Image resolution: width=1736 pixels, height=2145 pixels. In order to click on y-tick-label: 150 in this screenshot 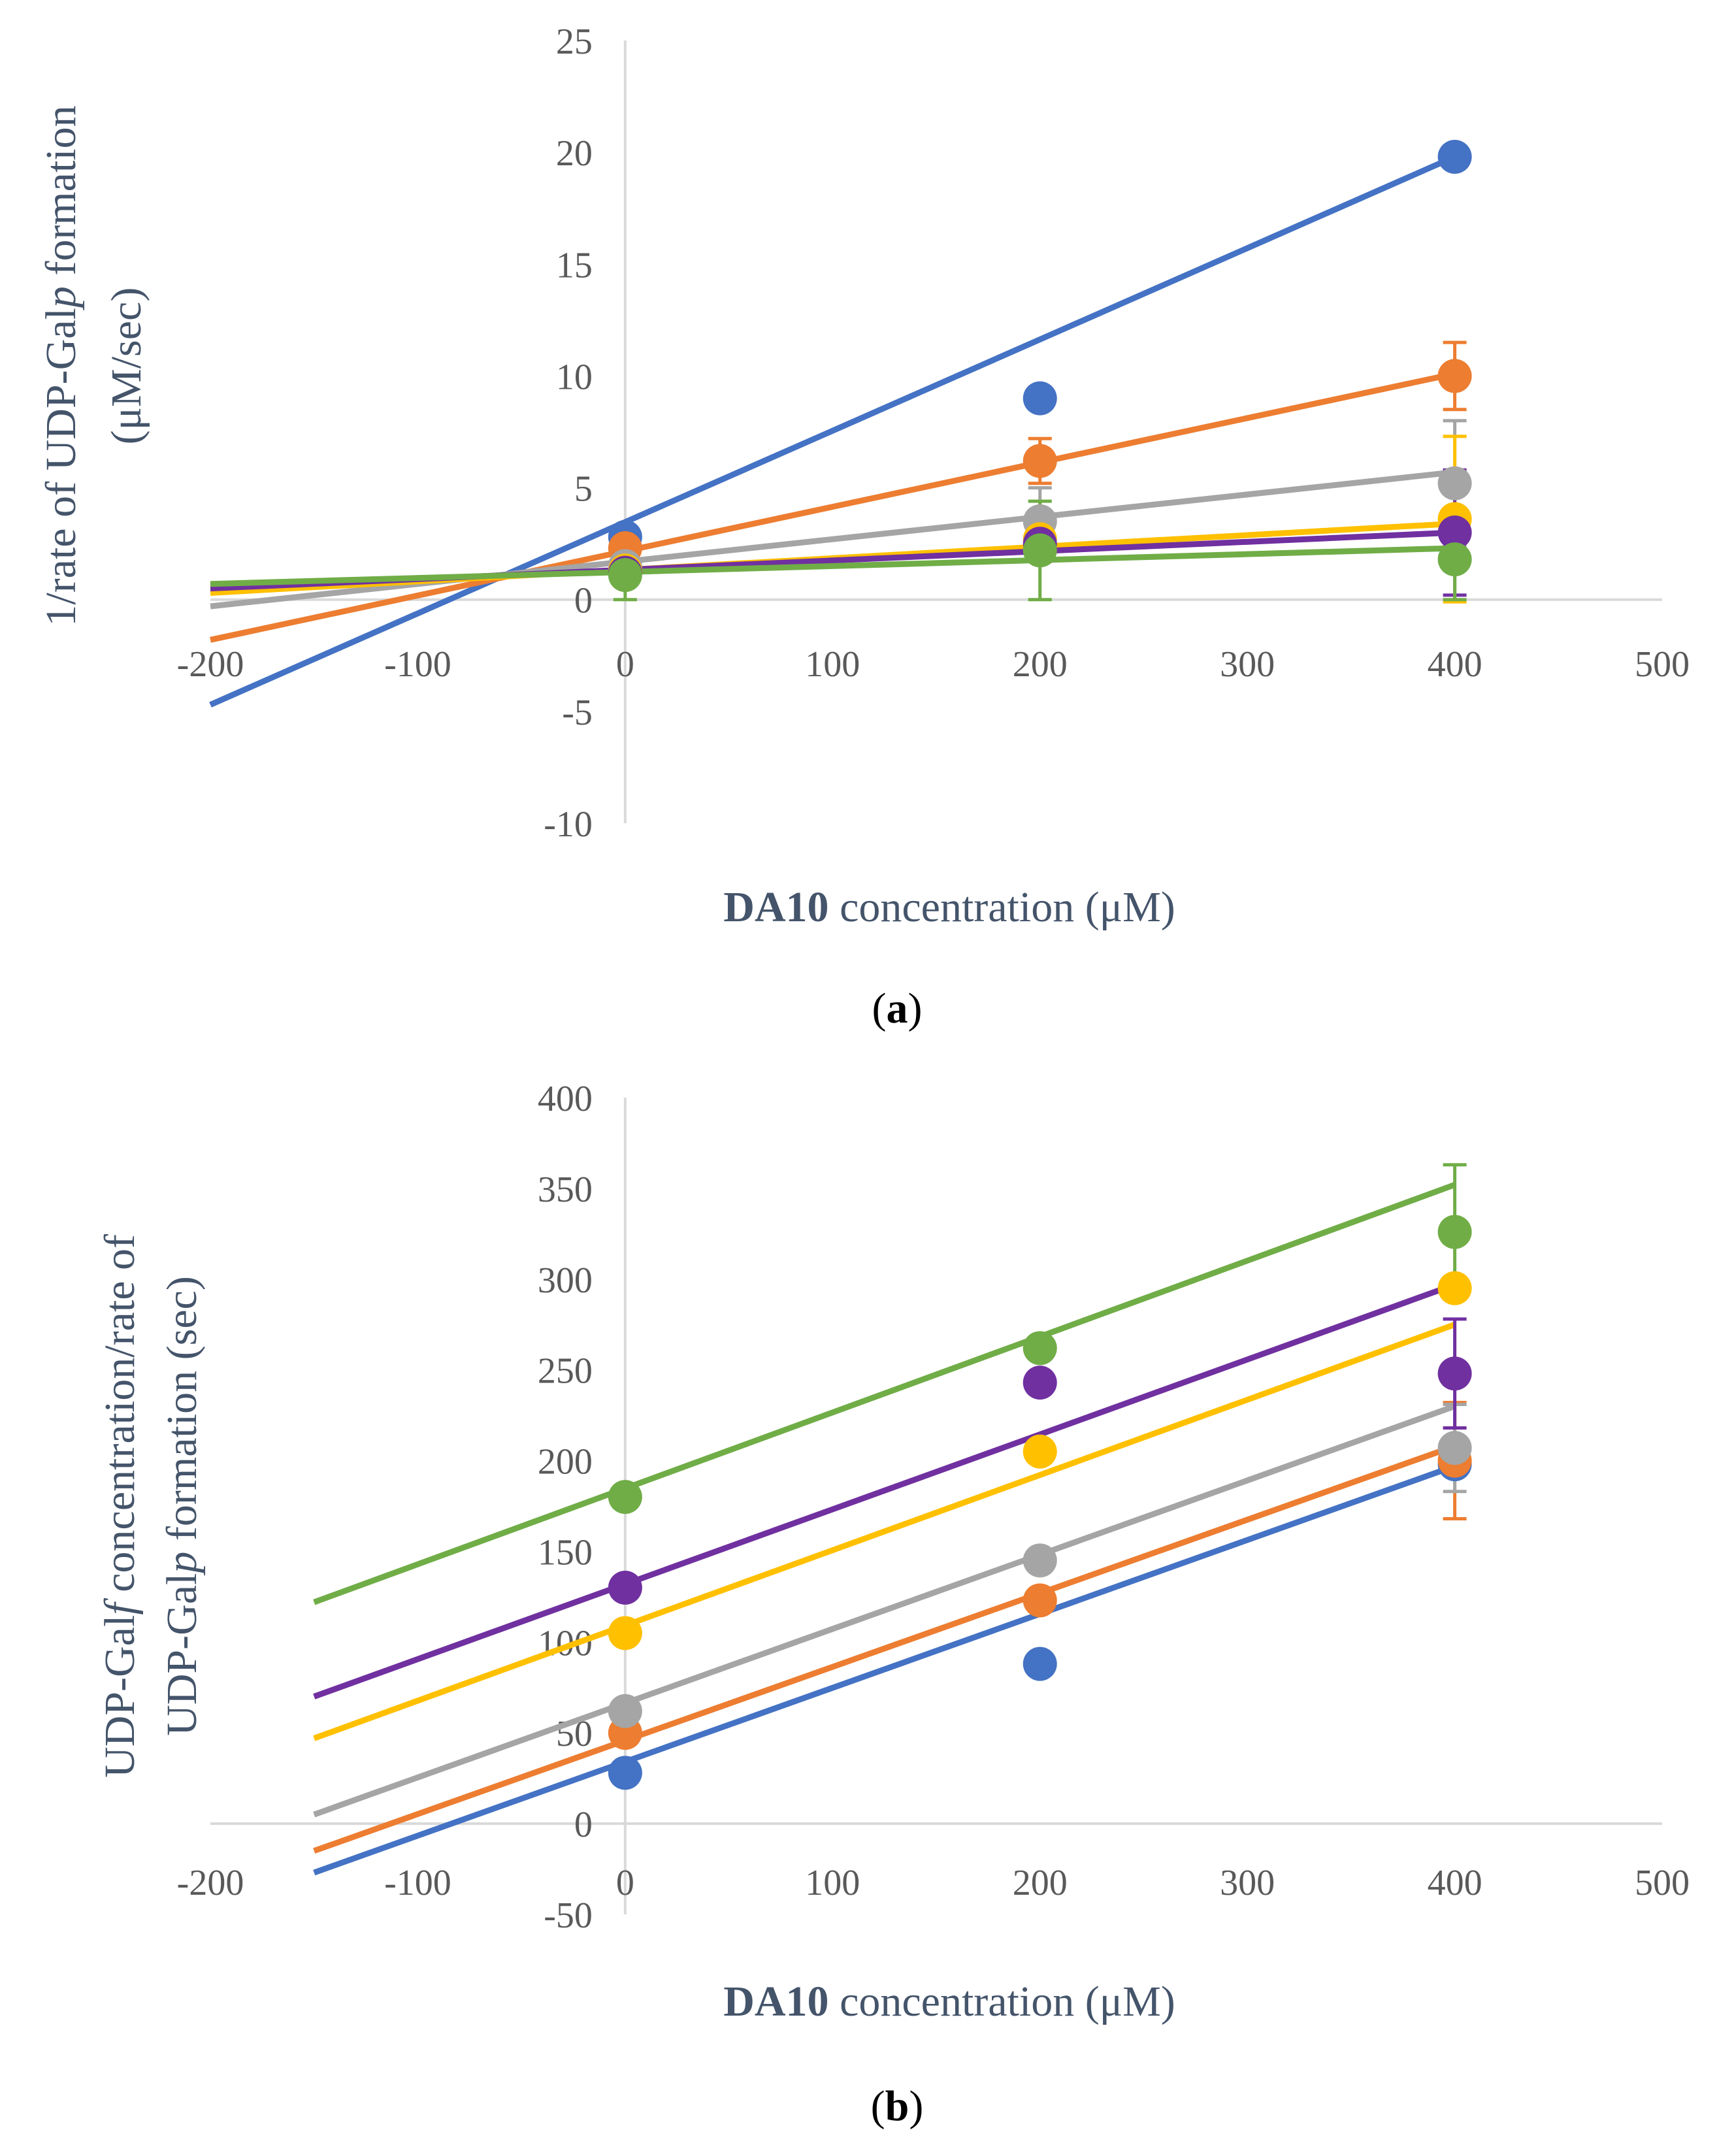, I will do `click(565, 1552)`.